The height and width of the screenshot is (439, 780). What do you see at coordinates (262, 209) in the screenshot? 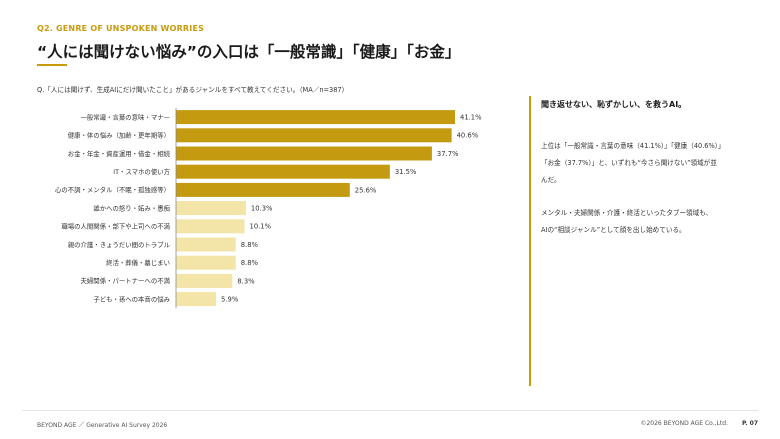
I see `value-label: 10.3%` at bounding box center [262, 209].